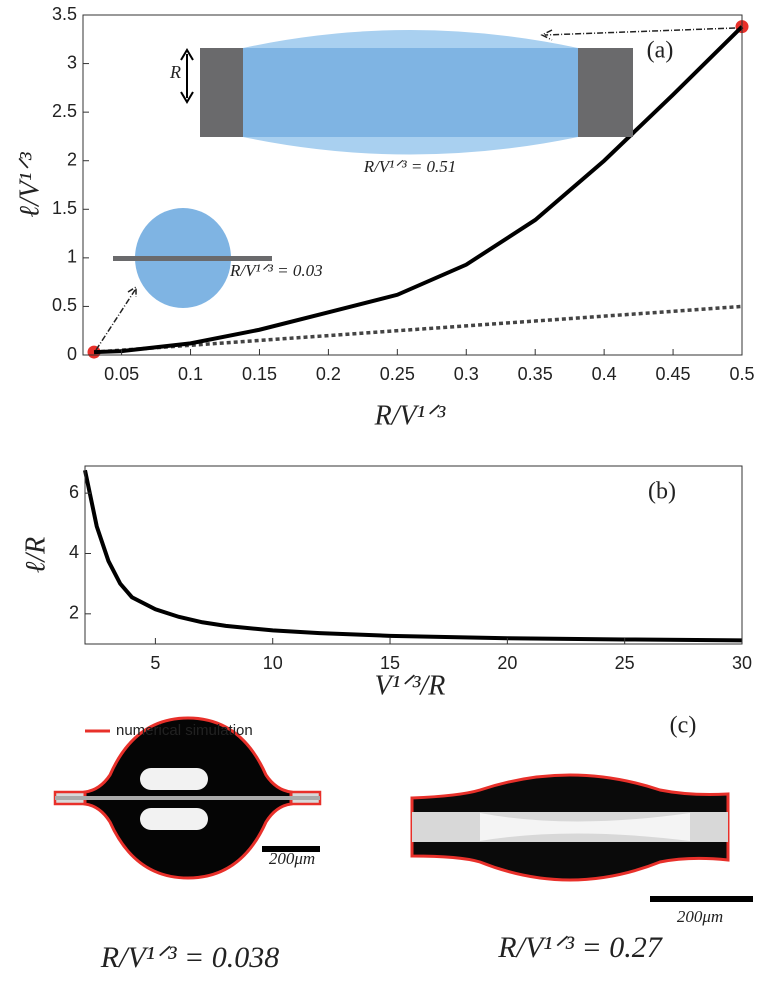  What do you see at coordinates (121, 374) in the screenshot?
I see `x-tick-label: 0.05` at bounding box center [121, 374].